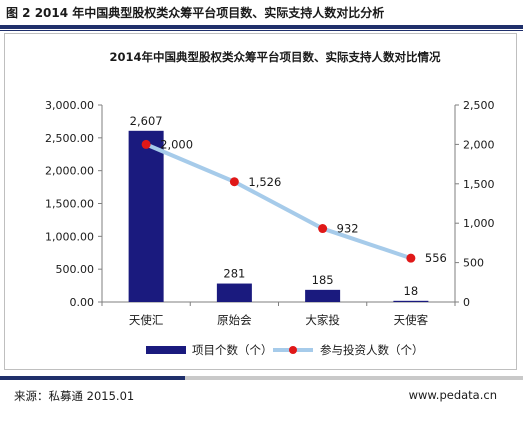 The width and height of the screenshot is (523, 421). What do you see at coordinates (69, 204) in the screenshot?
I see `y-left-tick-label: 1,500.00` at bounding box center [69, 204].